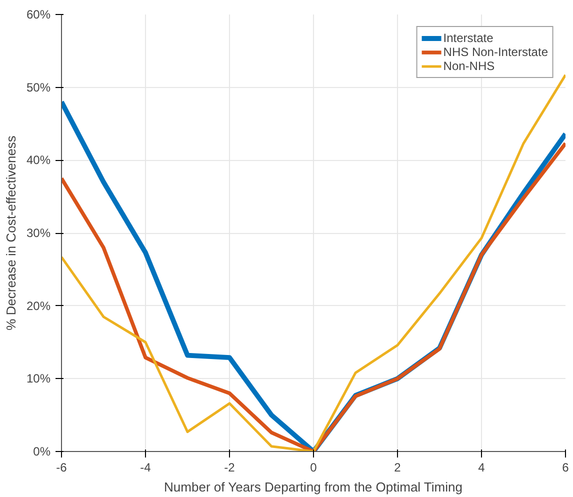 This screenshot has width=573, height=497. Describe the element at coordinates (566, 467) in the screenshot. I see `x-tick-label: 6` at that location.